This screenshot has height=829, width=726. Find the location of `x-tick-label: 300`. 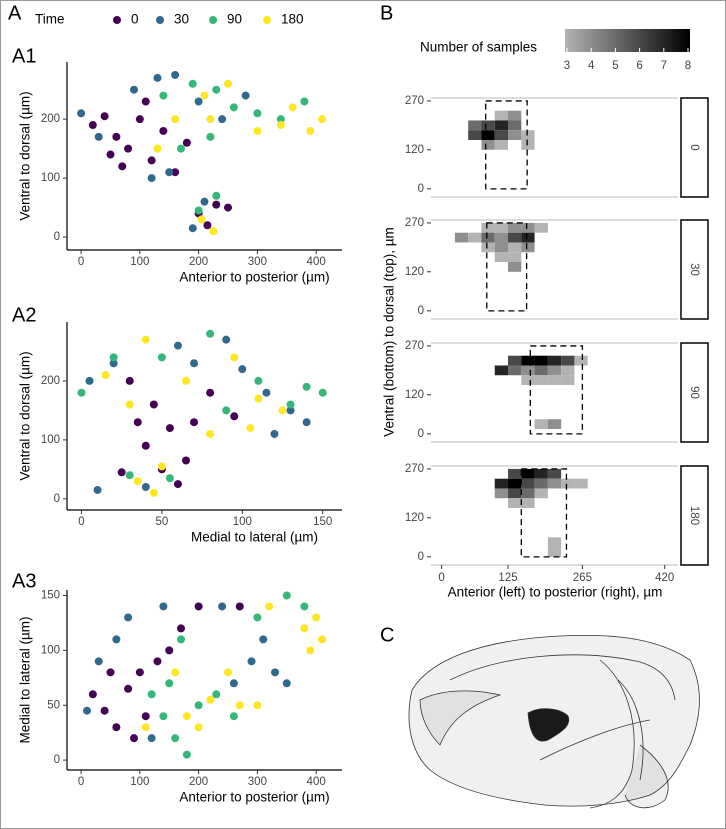

x-tick-label: 300 is located at coordinates (257, 782).